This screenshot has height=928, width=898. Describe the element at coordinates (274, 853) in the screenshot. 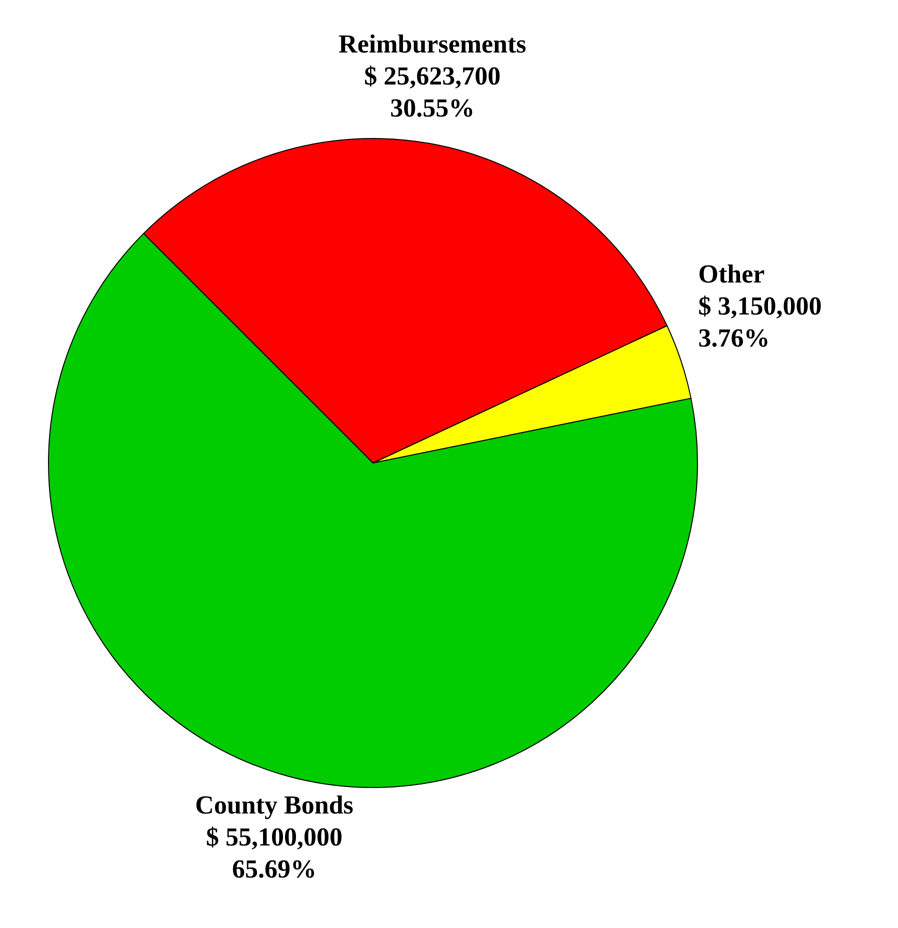

I see `data-label: $ 55,100,000 65.69%` at that location.